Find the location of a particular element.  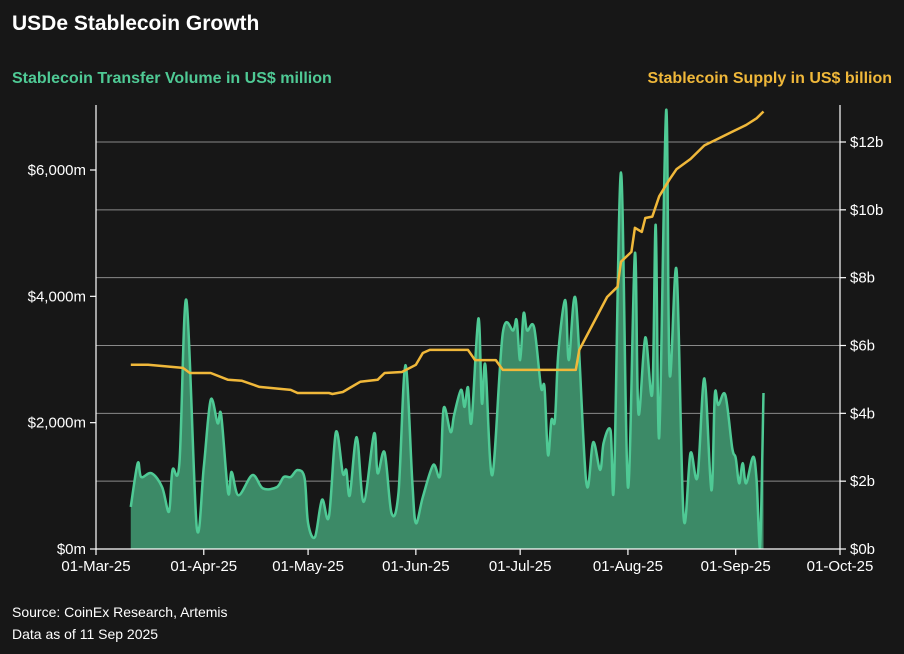

right-tick-label: $12b is located at coordinates (866, 142).